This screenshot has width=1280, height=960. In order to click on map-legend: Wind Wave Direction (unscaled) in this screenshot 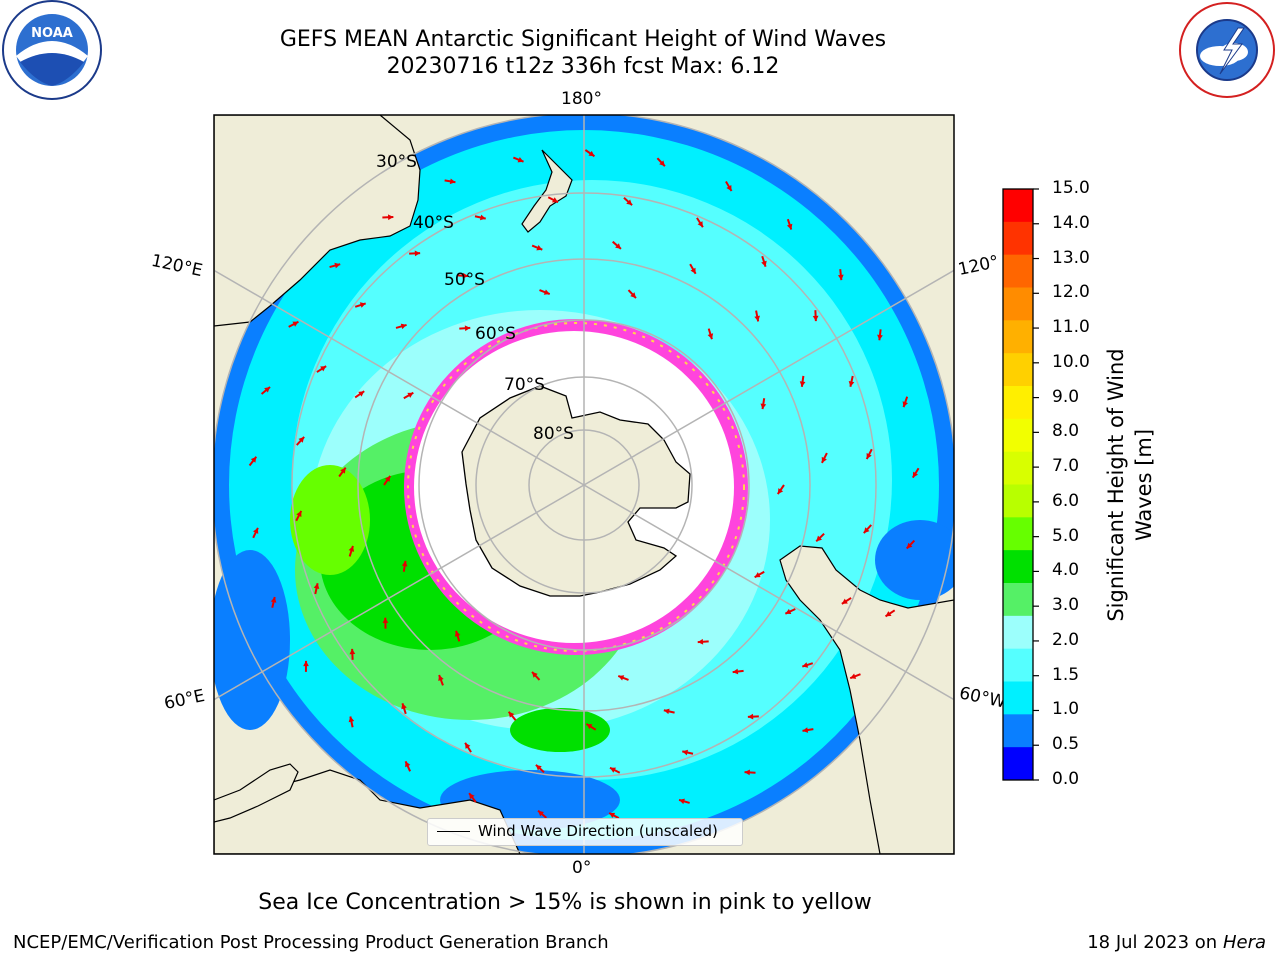, I will do `click(585, 832)`.